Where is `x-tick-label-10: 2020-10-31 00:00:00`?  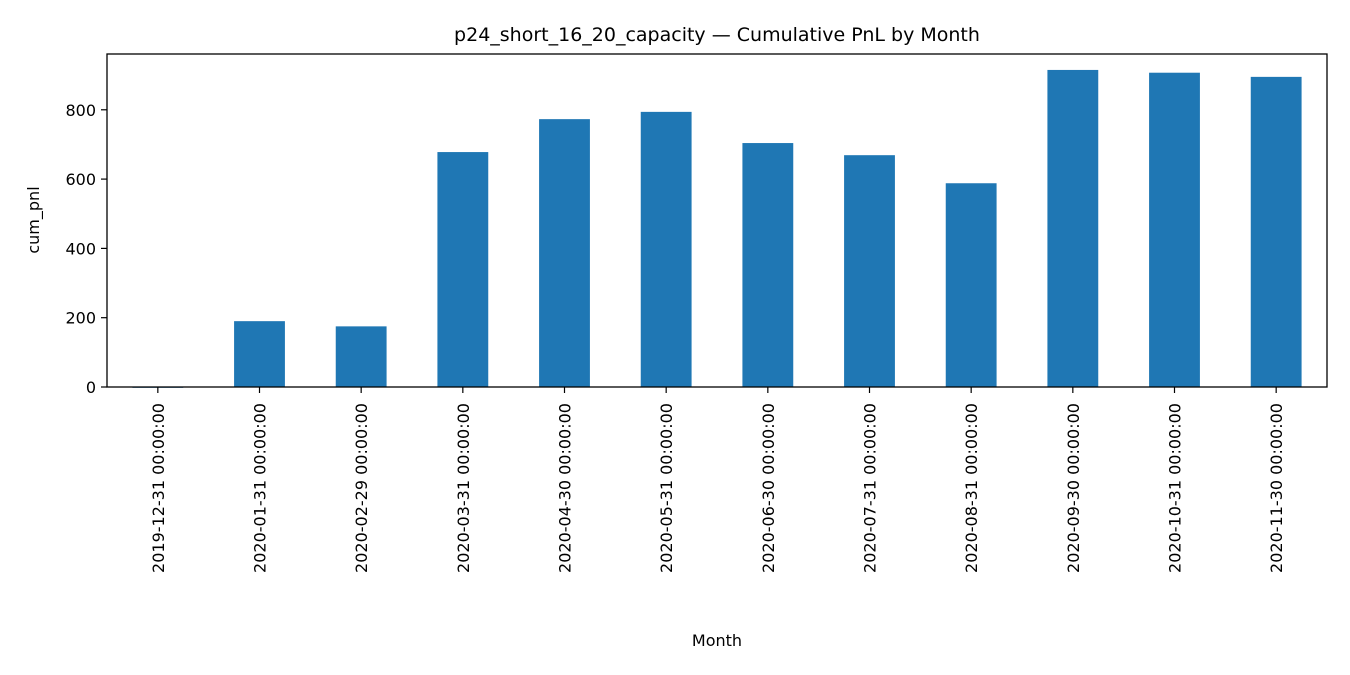
x-tick-label-10: 2020-10-31 00:00:00 is located at coordinates (1175, 488).